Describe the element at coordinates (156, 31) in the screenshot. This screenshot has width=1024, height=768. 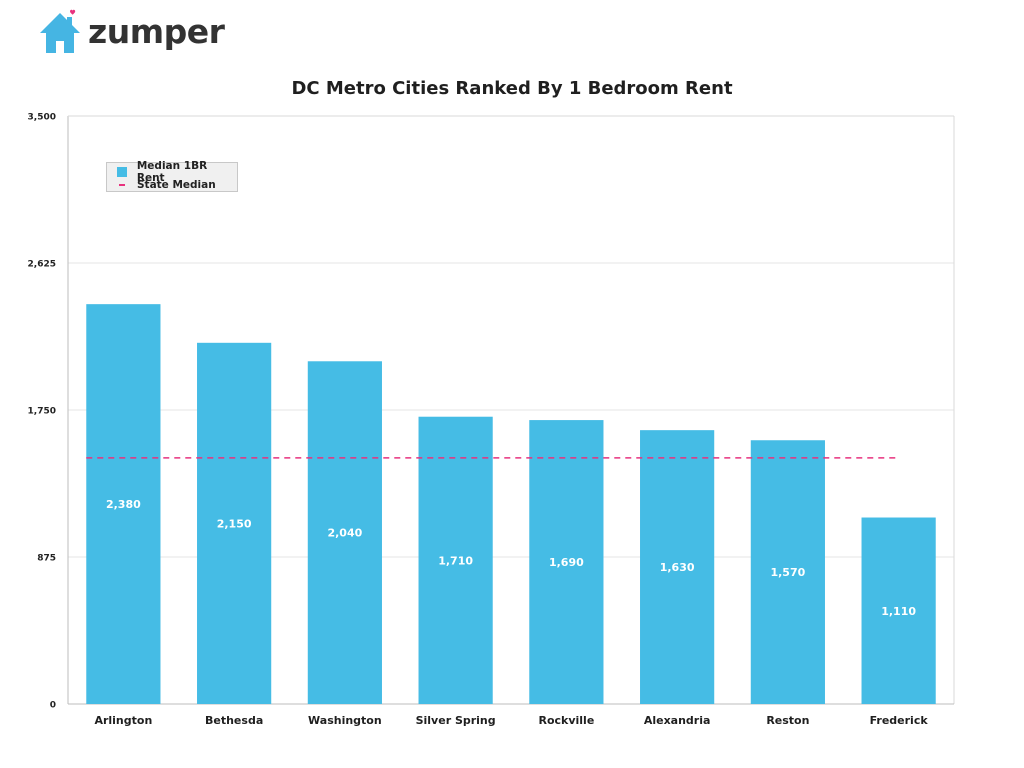
I see `logo-wordmark: zumper` at that location.